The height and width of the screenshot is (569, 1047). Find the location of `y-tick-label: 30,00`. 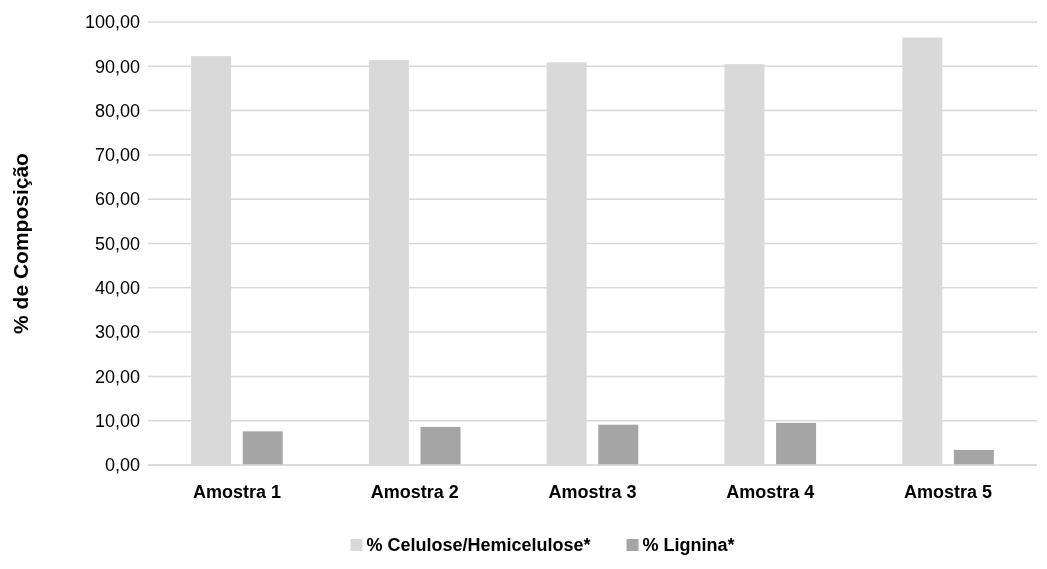

y-tick-label: 30,00 is located at coordinates (117, 332).